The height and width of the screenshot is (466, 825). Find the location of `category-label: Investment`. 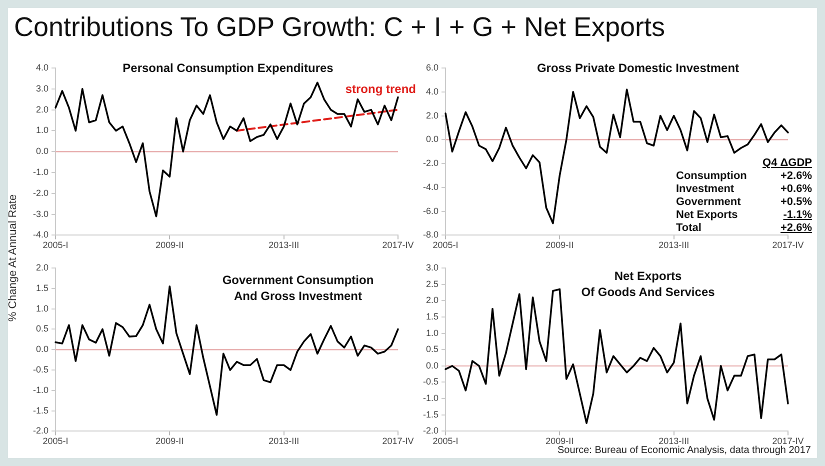

category-label: Investment is located at coordinates (705, 189).